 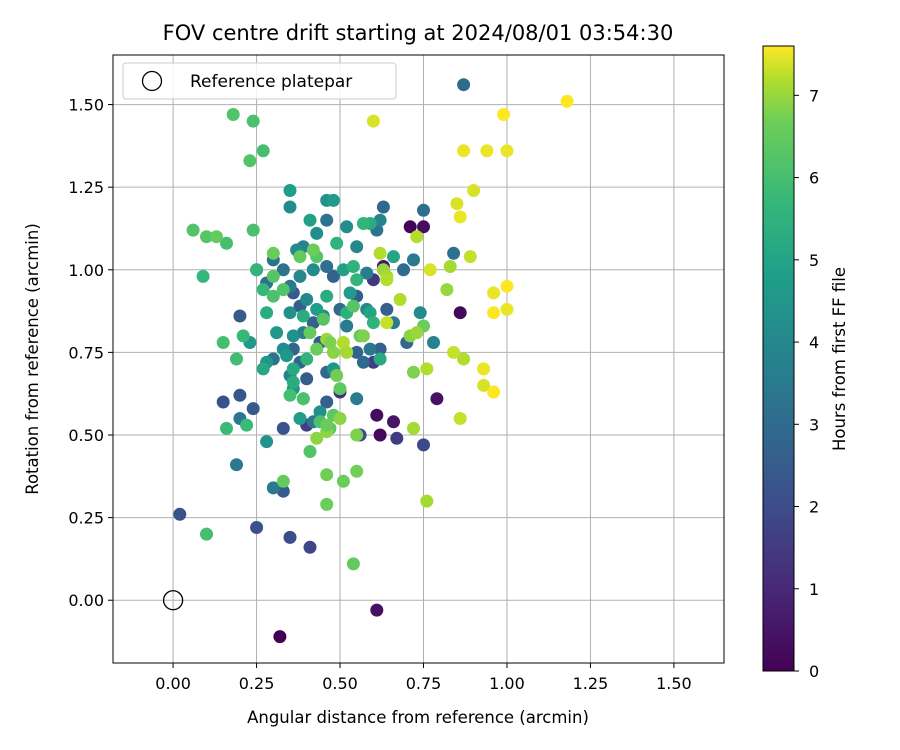 I want to click on x-tick-label: 0.75, so click(x=424, y=683).